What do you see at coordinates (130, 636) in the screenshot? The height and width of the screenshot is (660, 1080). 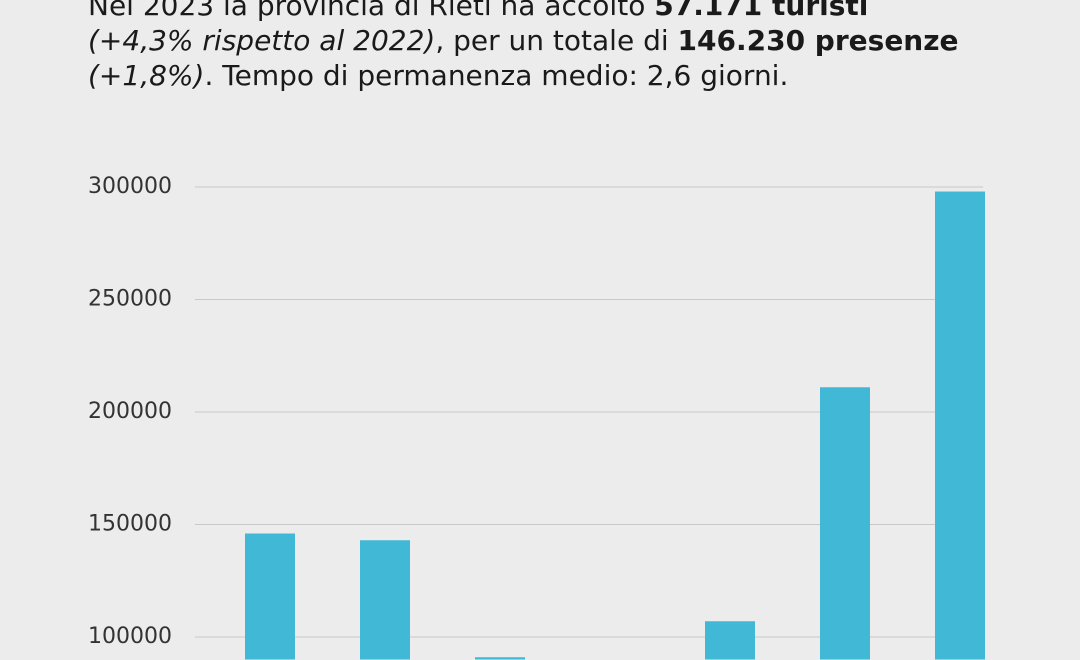 I see `y-tick-label: 100000` at bounding box center [130, 636].